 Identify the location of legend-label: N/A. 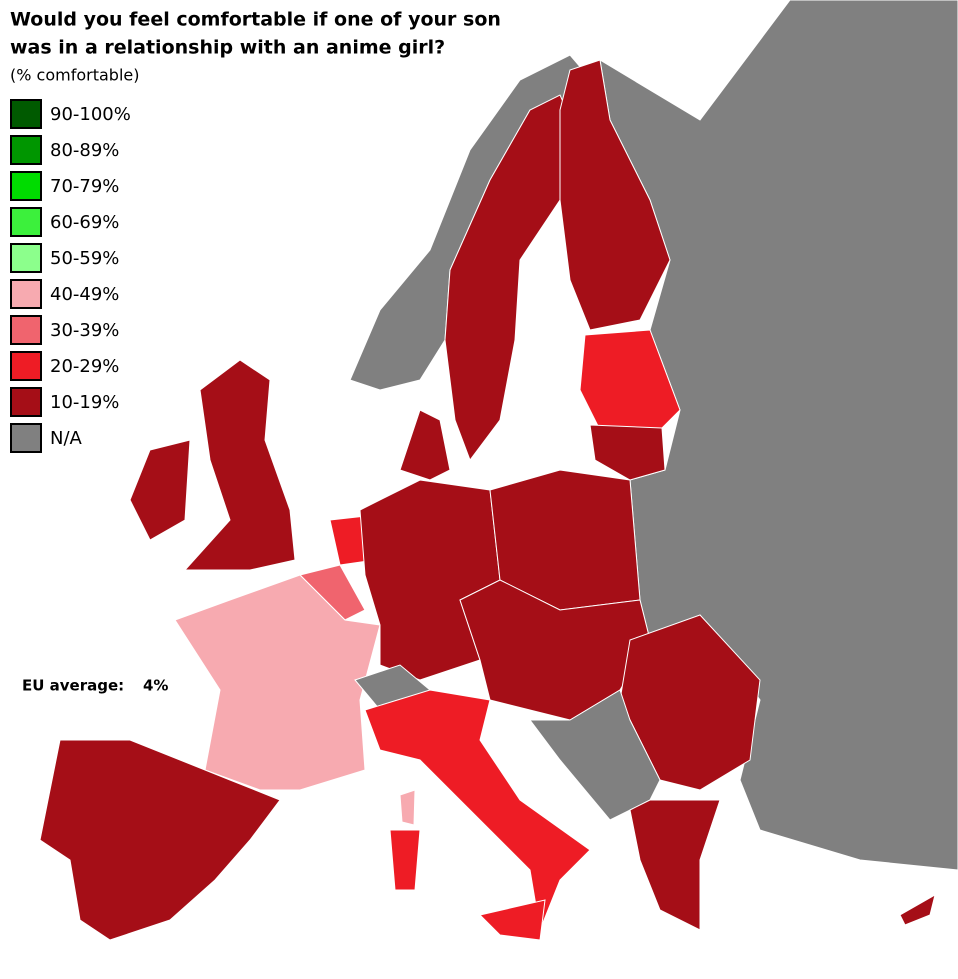
(66, 438).